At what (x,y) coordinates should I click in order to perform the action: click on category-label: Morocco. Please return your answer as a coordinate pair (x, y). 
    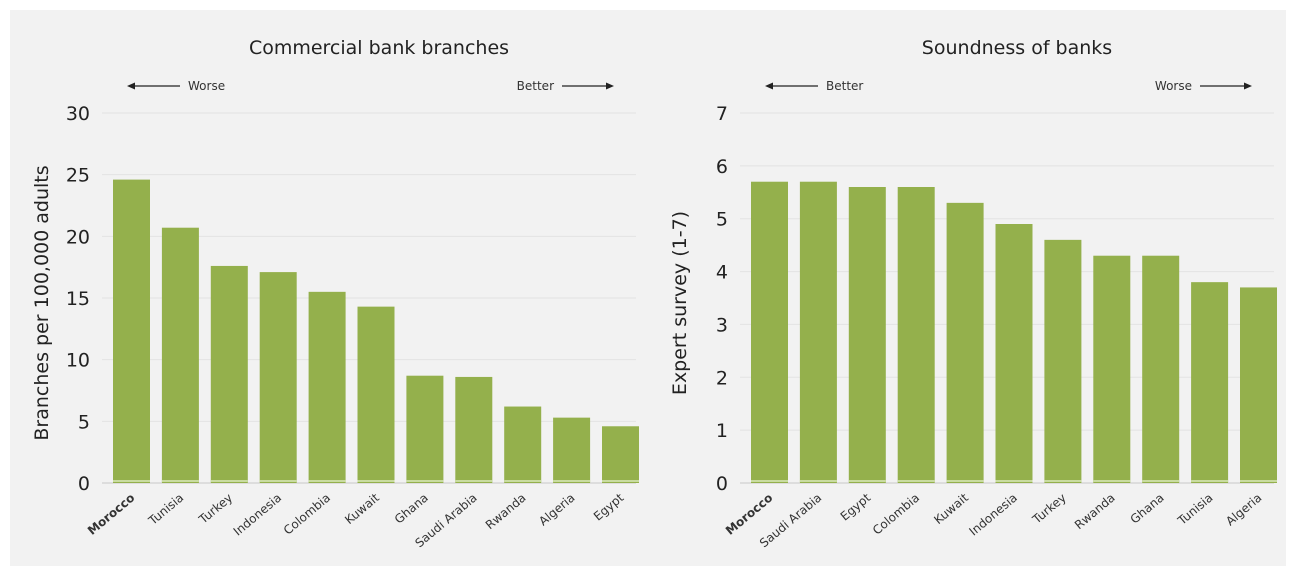
    Looking at the image, I should click on (111, 514).